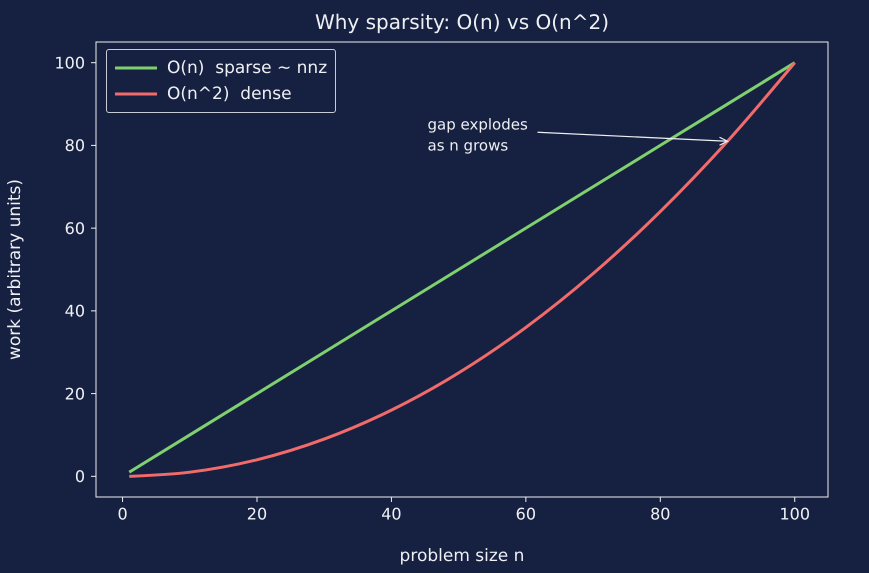 This screenshot has width=869, height=573. Describe the element at coordinates (478, 134) in the screenshot. I see `annotation: gap explodes as n grows` at that location.